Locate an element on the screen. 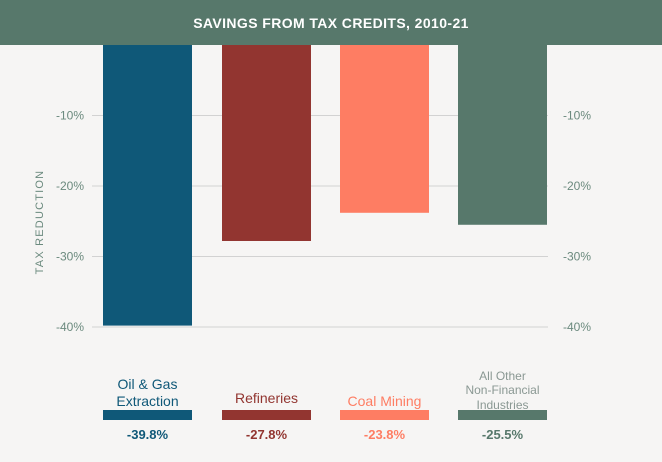 The height and width of the screenshot is (462, 662). y-tick-label-left: -20% is located at coordinates (70, 186).